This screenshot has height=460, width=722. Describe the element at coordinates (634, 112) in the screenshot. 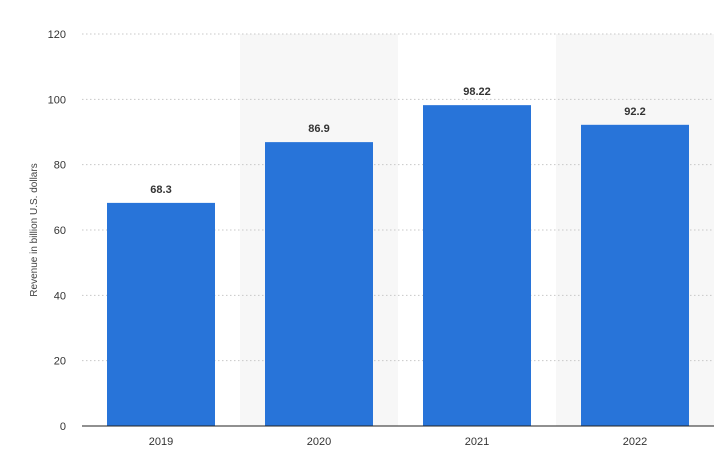

I see `data-label-2022: 92.2` at that location.